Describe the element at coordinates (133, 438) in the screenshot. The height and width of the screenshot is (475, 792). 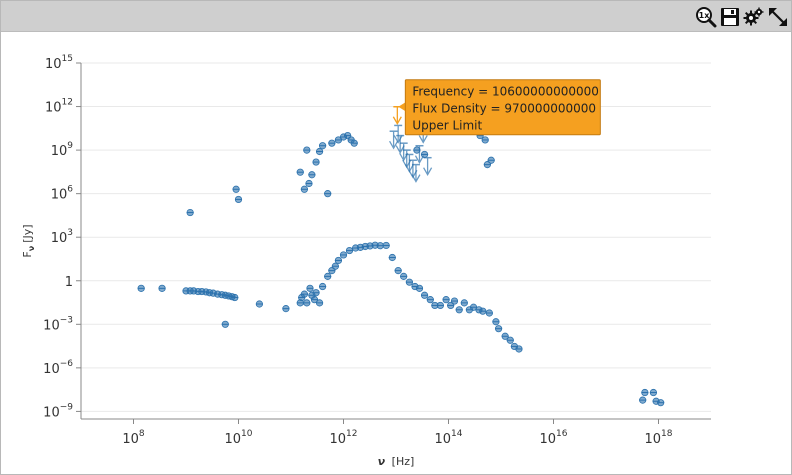
I see `x-tick-label: 108` at that location.